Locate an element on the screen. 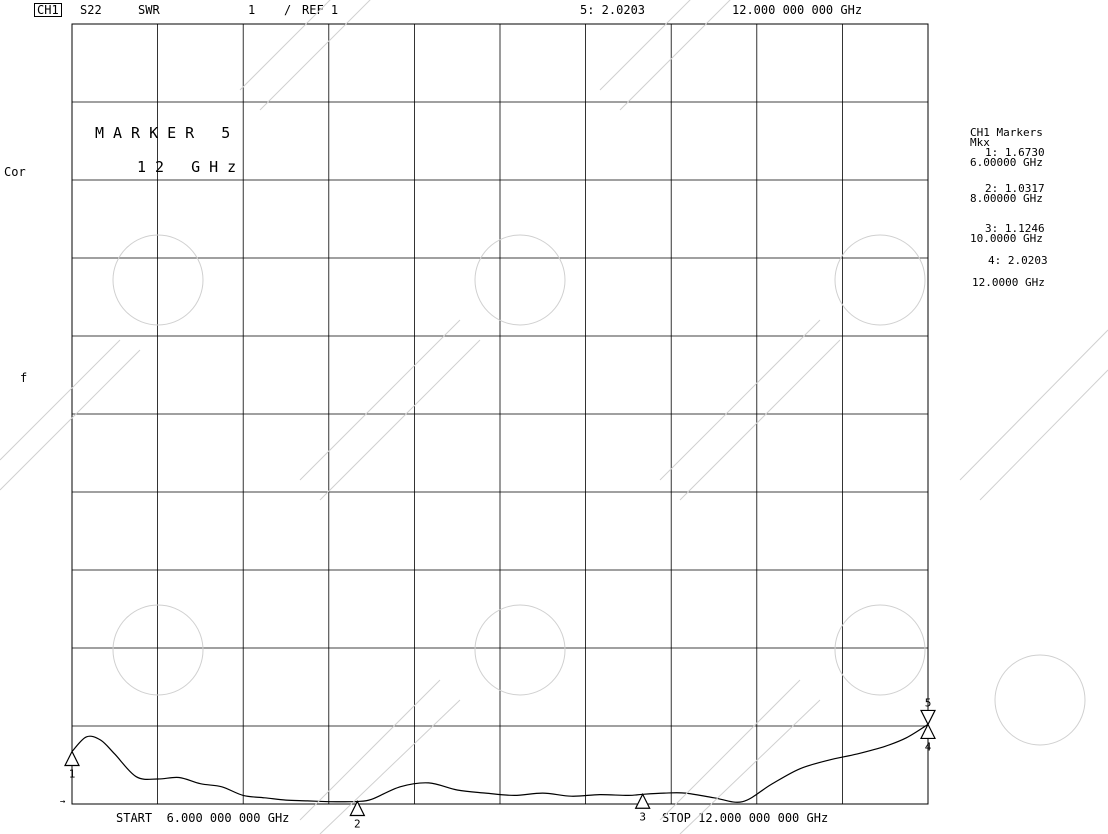  marker-table-subtitle: Mkx is located at coordinates (980, 142).